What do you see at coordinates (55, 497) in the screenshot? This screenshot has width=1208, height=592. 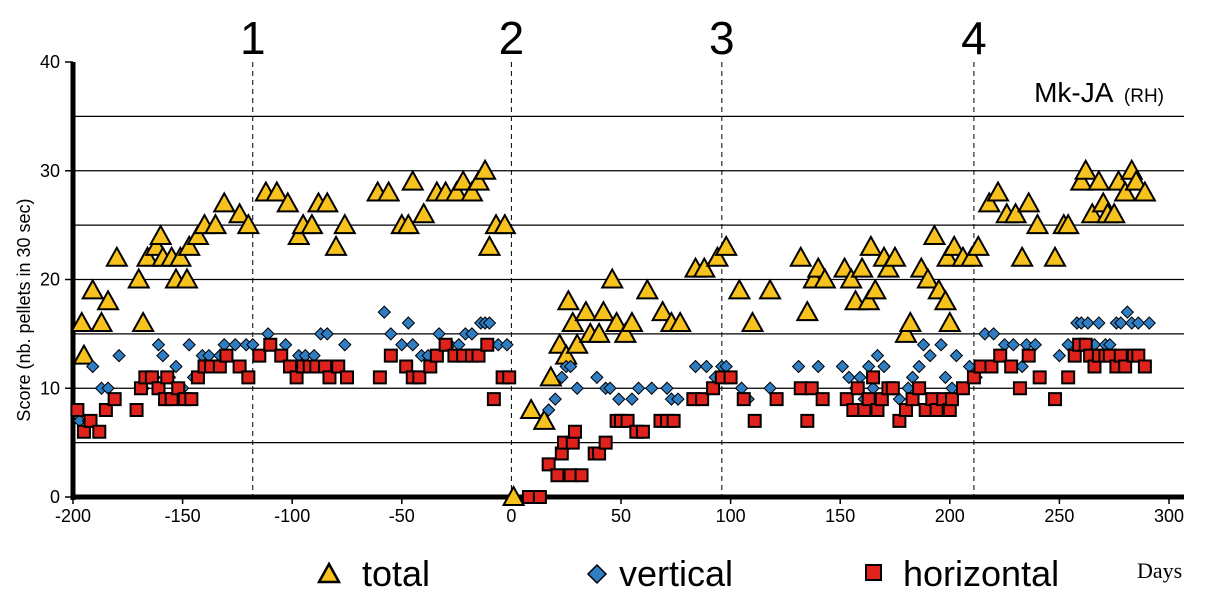 I see `y-tick-label-0: 0` at bounding box center [55, 497].